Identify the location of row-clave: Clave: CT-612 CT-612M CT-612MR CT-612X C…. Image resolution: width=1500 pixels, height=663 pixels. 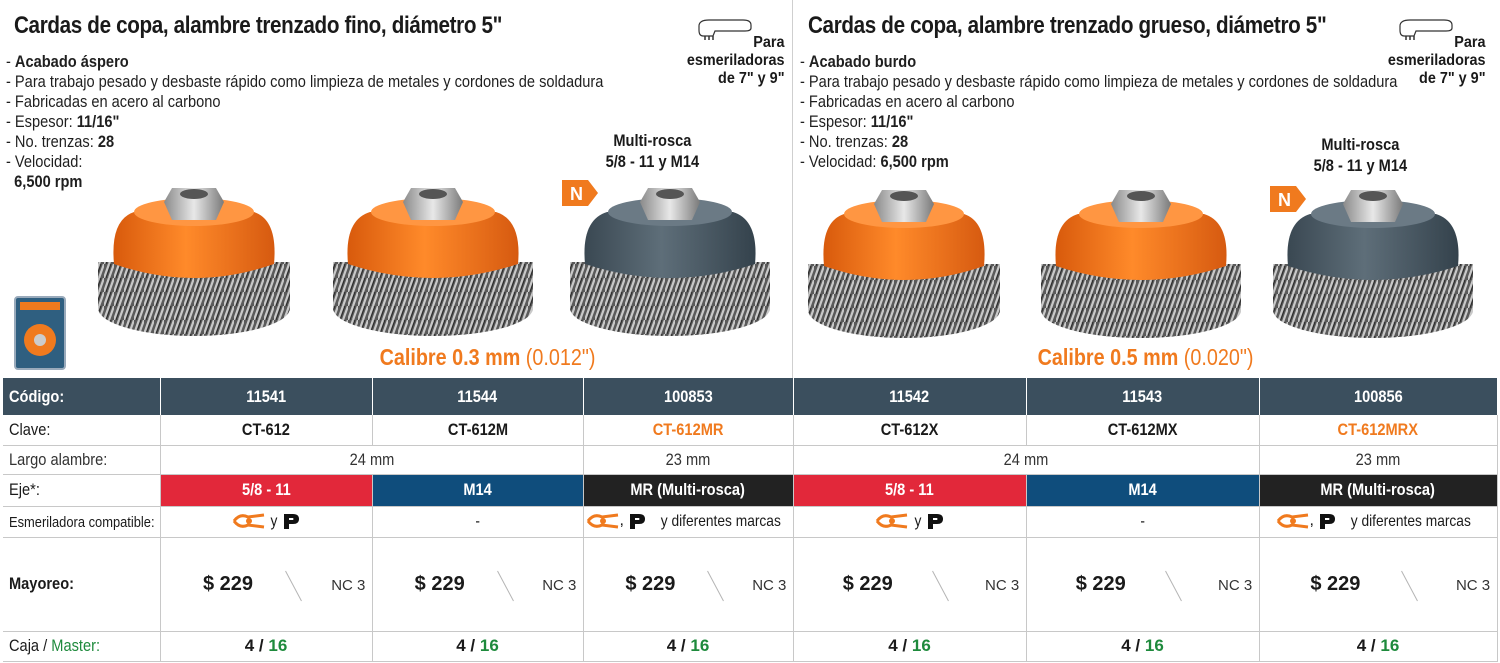
(750, 430).